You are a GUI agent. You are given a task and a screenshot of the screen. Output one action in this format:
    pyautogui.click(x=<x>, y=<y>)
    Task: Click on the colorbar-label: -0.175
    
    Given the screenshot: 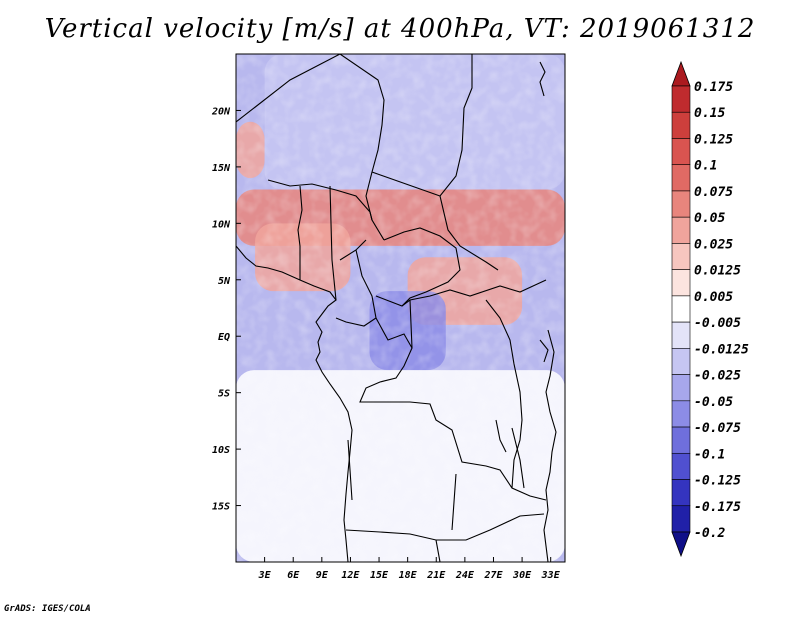 What is the action you would take?
    pyautogui.click(x=717, y=507)
    